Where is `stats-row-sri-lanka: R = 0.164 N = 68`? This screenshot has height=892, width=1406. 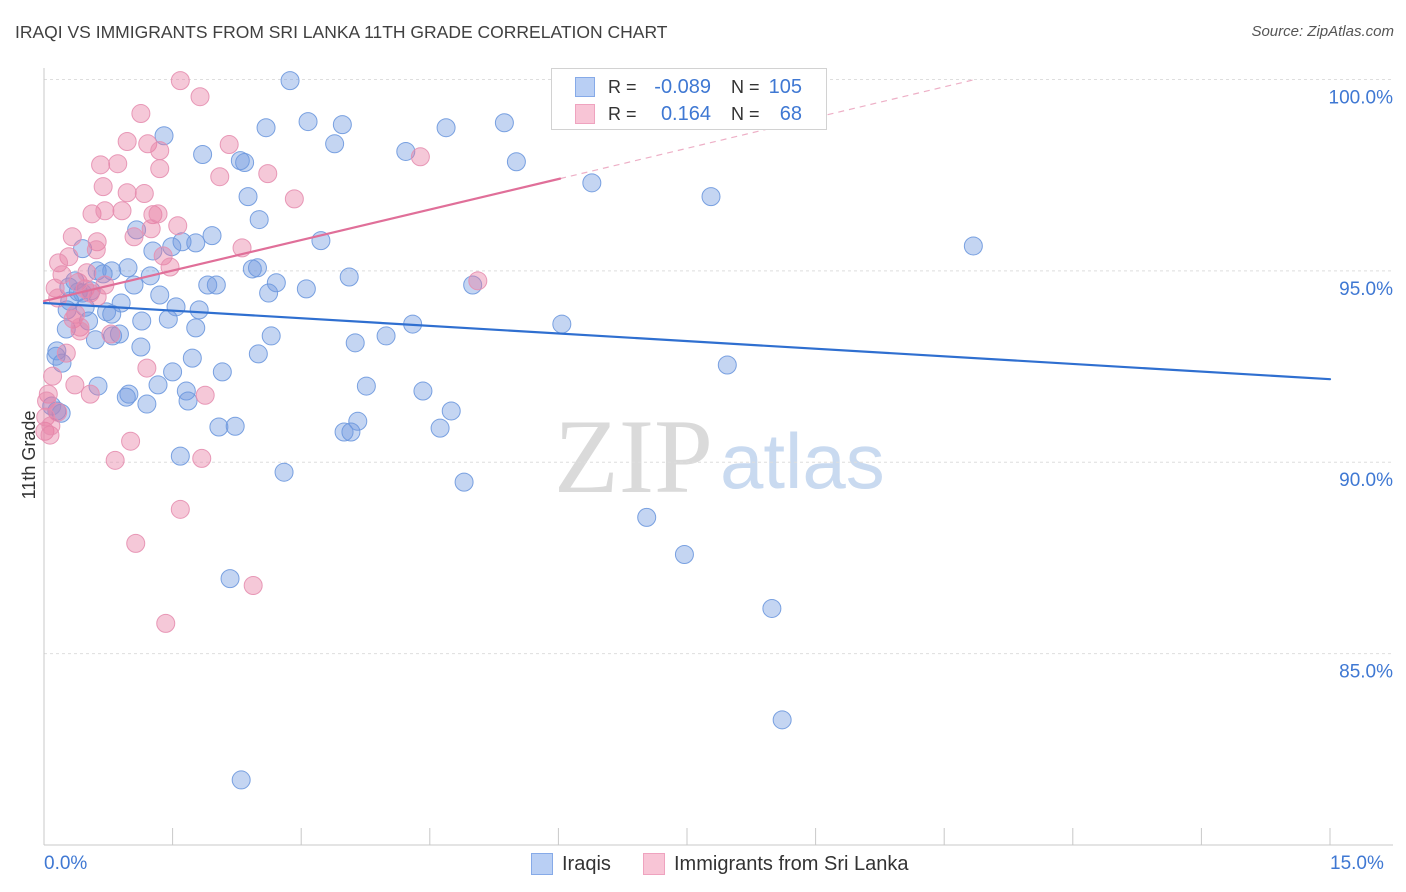
stats-row-sri-lanka: R = 0.164 N = 68 is located at coordinates (689, 114).